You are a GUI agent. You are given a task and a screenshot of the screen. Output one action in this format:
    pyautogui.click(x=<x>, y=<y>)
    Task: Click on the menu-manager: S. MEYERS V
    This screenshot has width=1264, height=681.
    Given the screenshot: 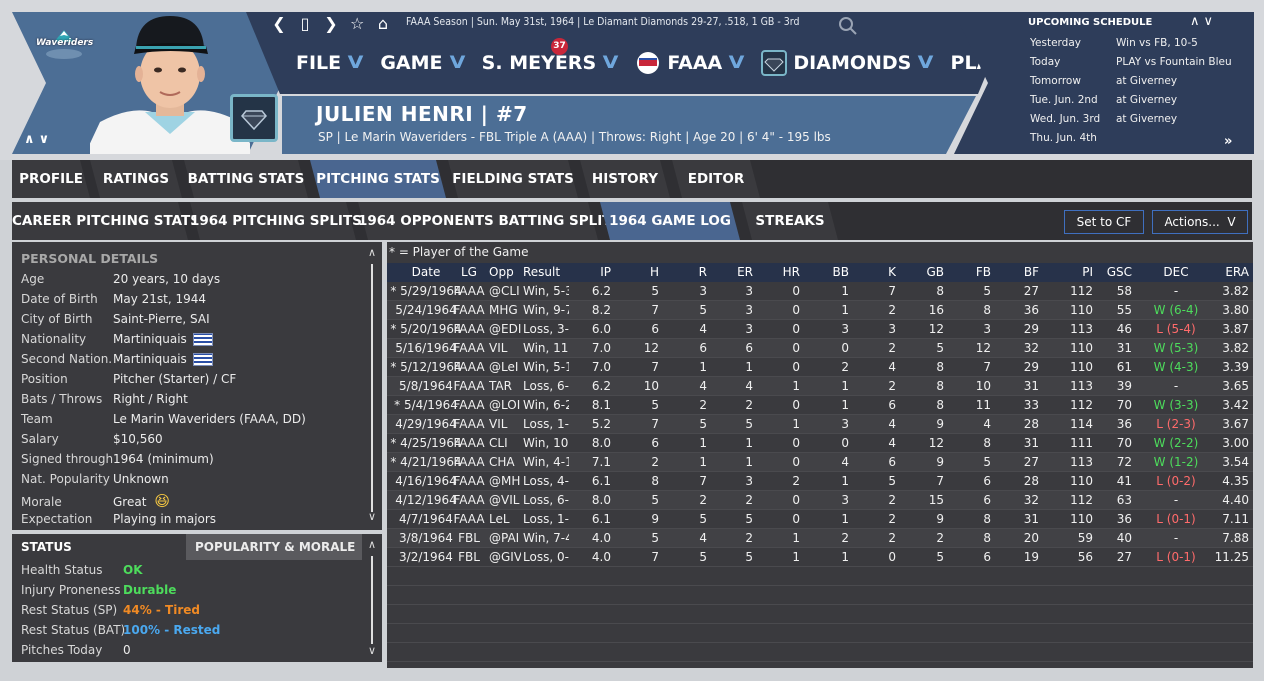 What is the action you would take?
    pyautogui.click(x=550, y=63)
    